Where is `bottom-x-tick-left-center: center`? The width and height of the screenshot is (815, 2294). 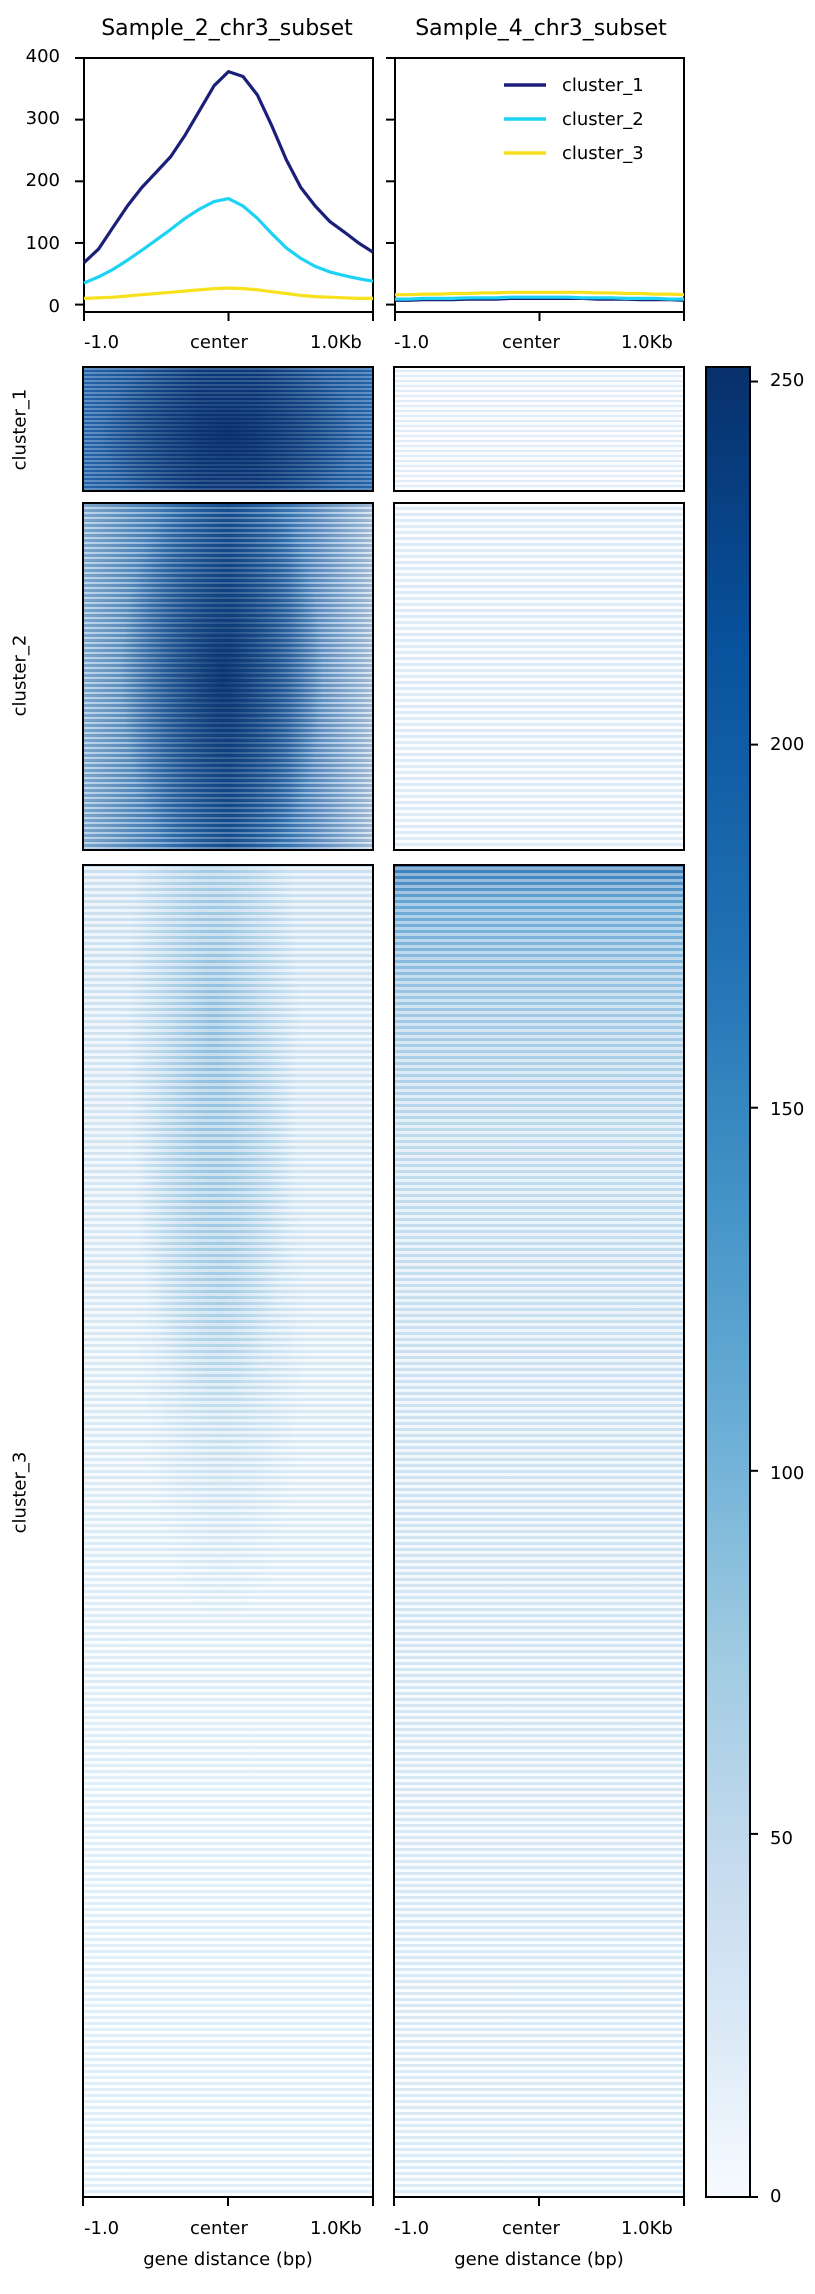 bottom-x-tick-left-center: center is located at coordinates (219, 2228).